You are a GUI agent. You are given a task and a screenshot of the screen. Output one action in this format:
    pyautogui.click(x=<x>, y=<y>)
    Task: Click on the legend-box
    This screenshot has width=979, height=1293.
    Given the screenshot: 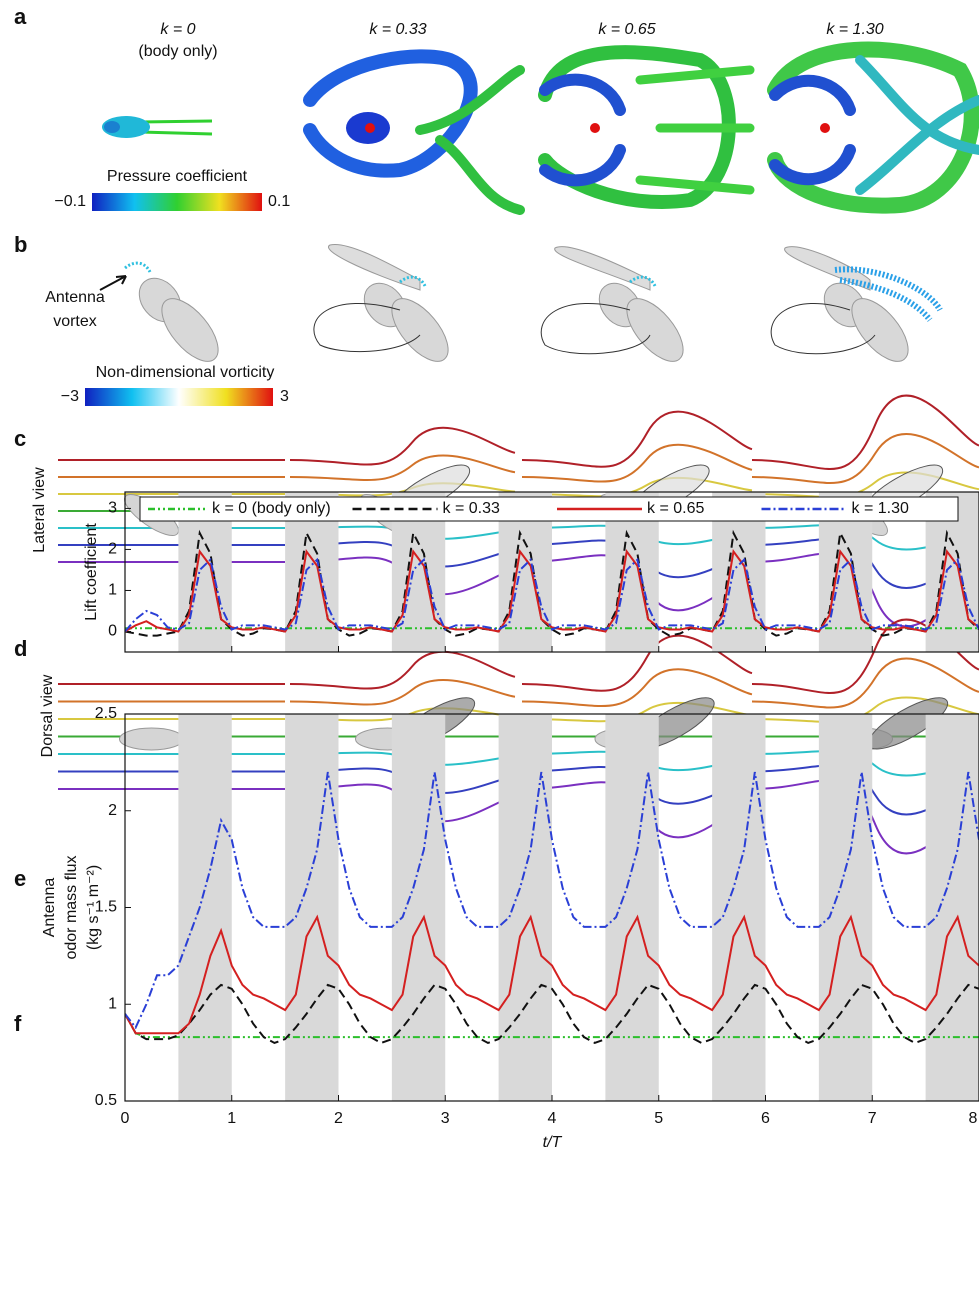 What is the action you would take?
    pyautogui.click(x=549, y=509)
    